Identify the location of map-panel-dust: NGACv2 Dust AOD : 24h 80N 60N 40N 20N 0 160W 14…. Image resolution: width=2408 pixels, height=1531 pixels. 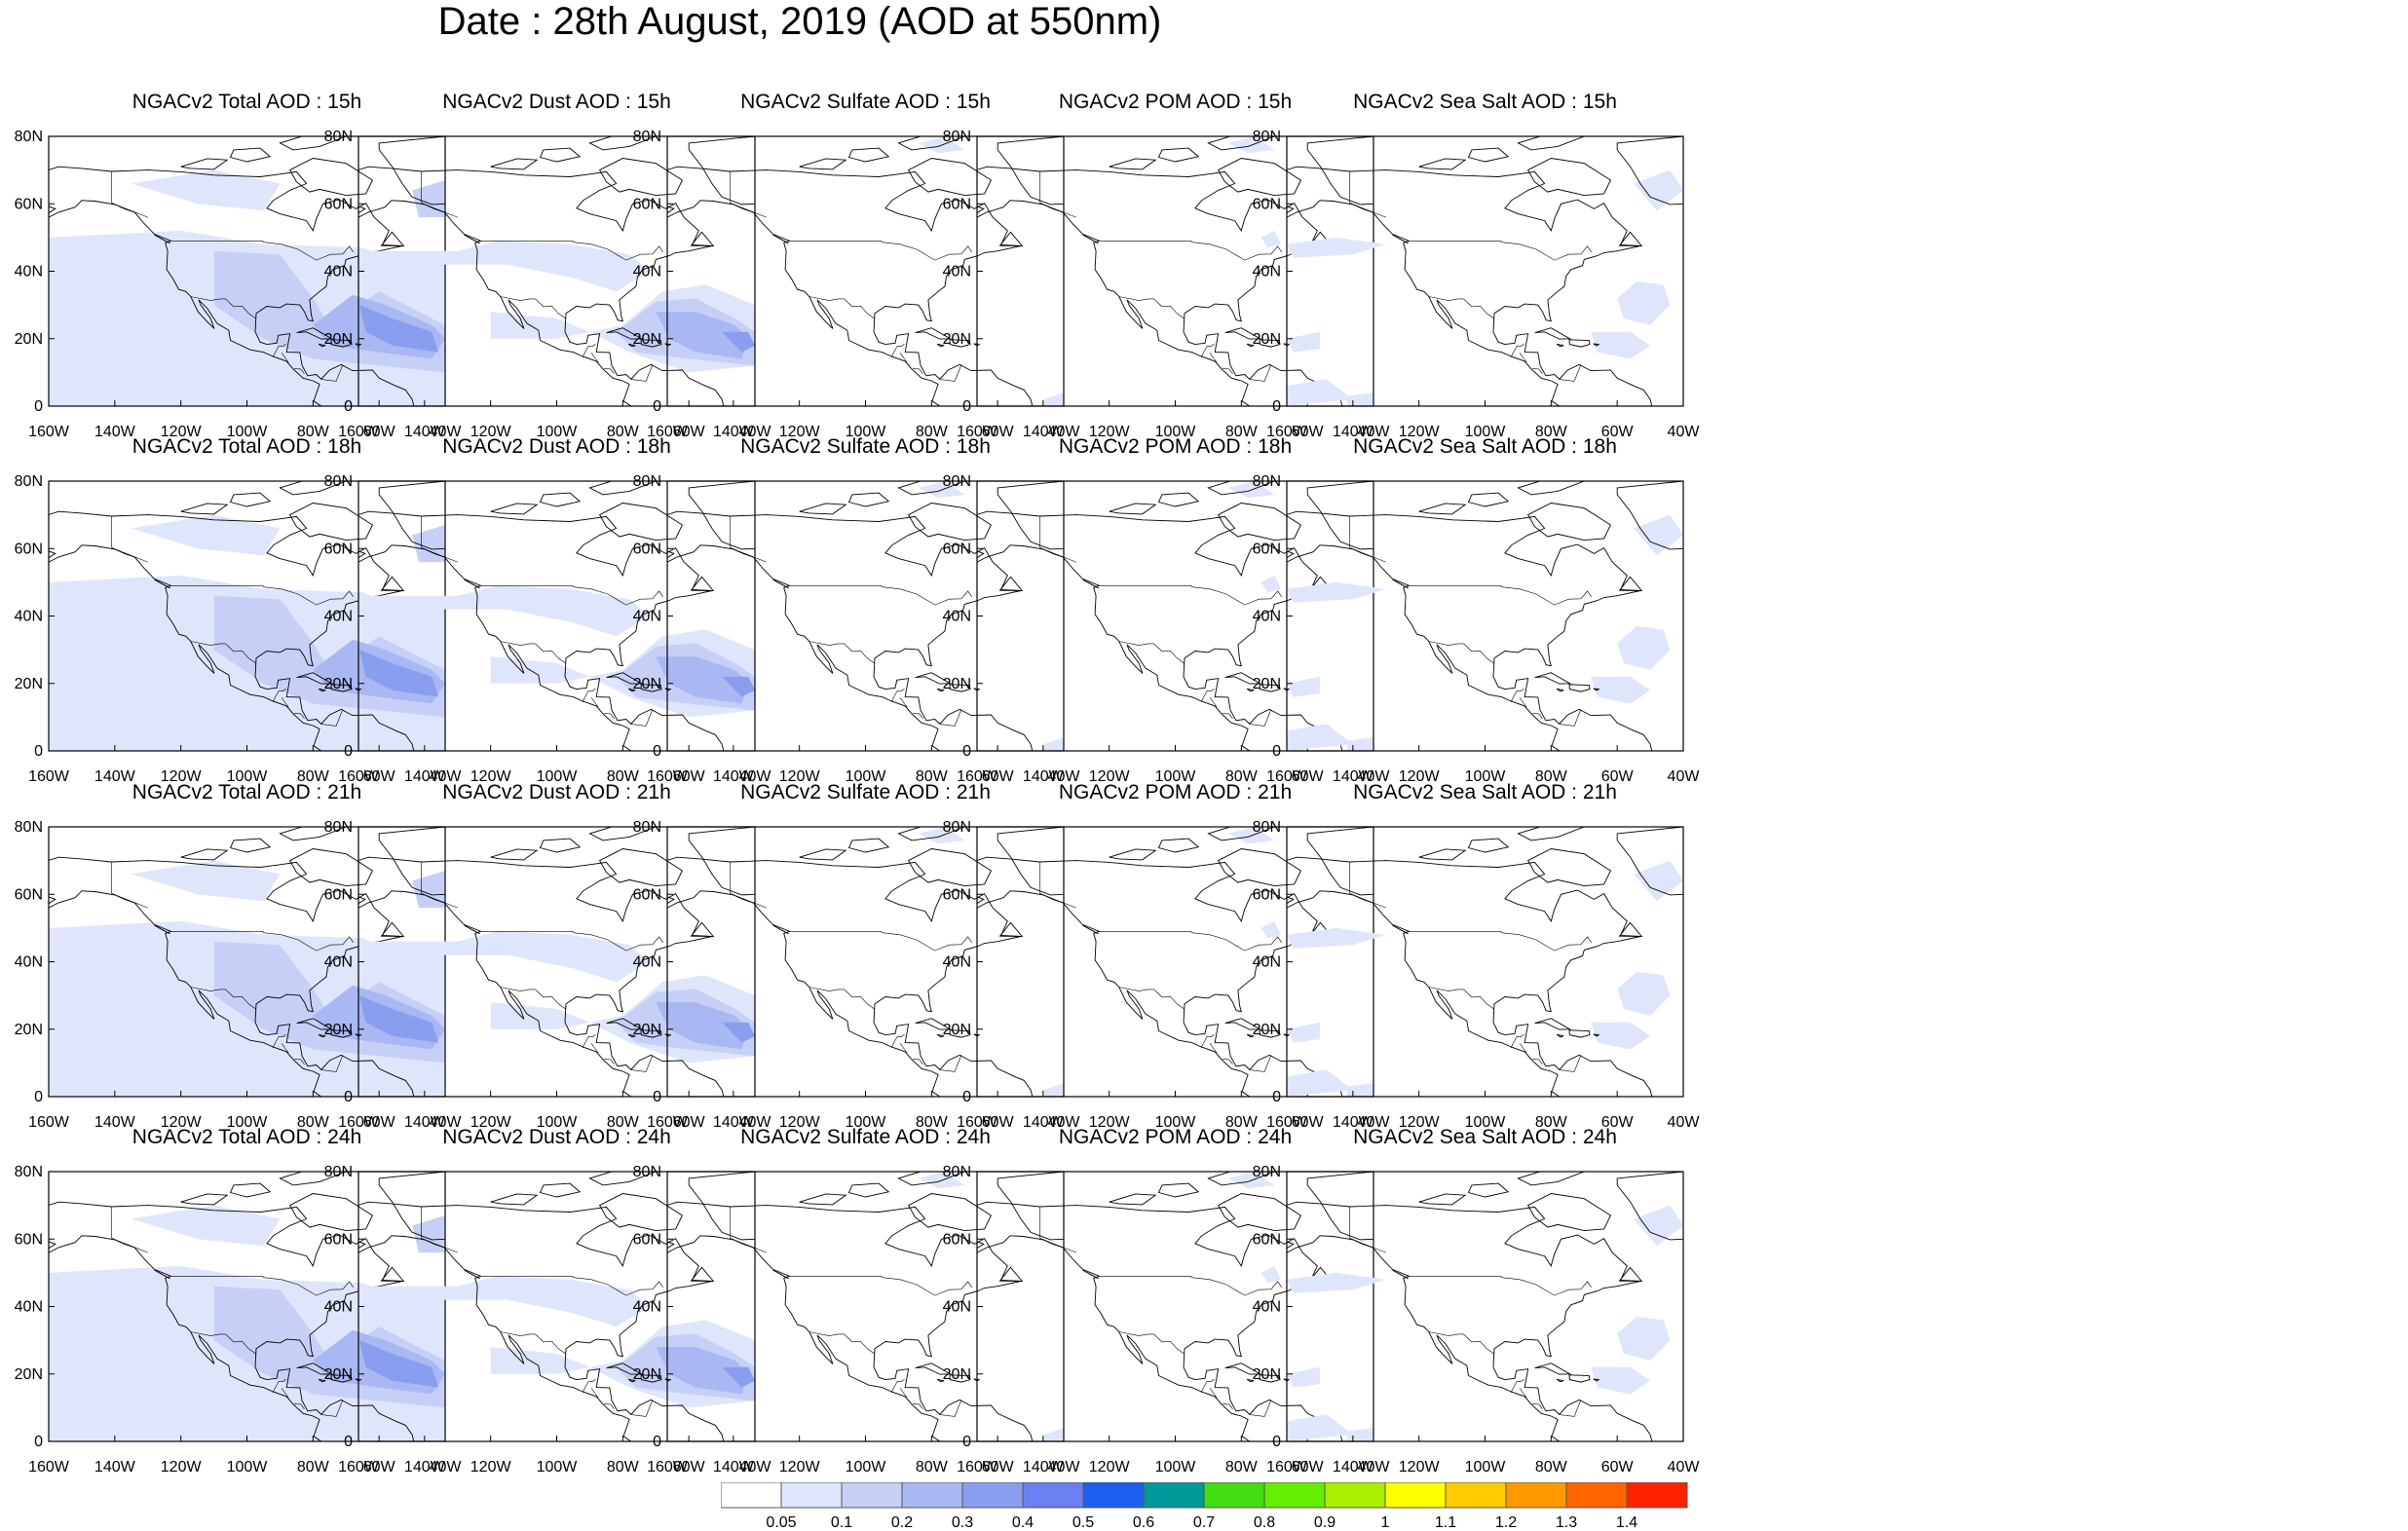
(546, 1301).